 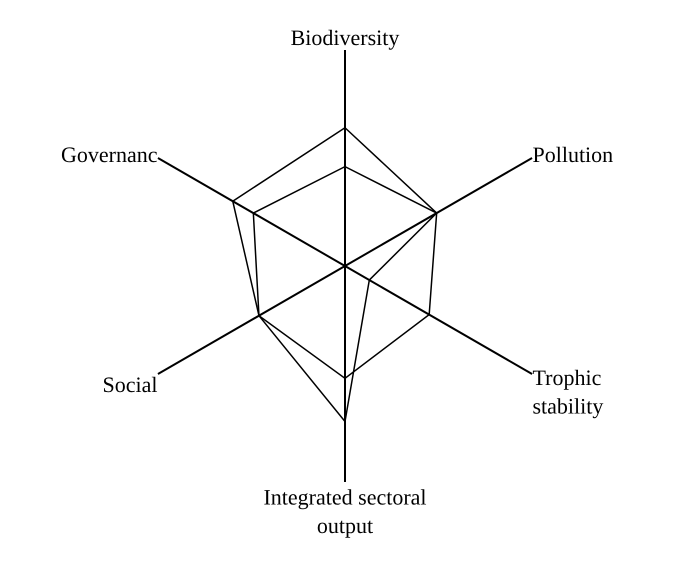 I want to click on spoke-label: Governanc, so click(x=109, y=155).